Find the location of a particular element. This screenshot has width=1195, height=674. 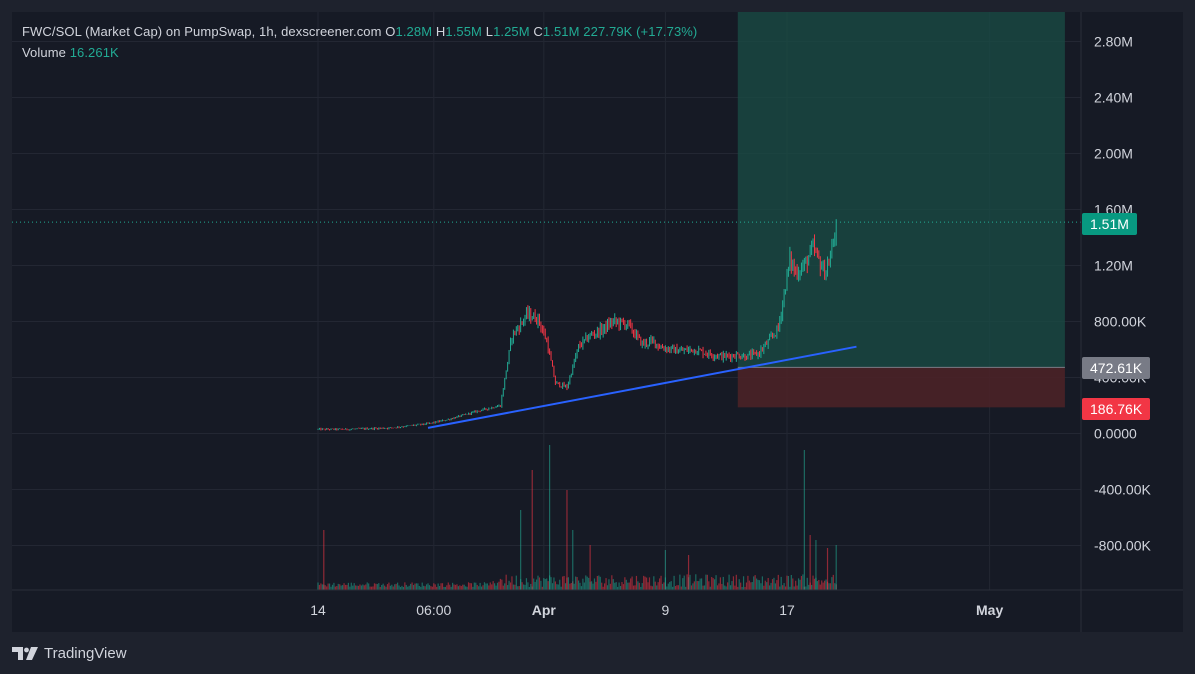

profit-zone is located at coordinates (901, 190).